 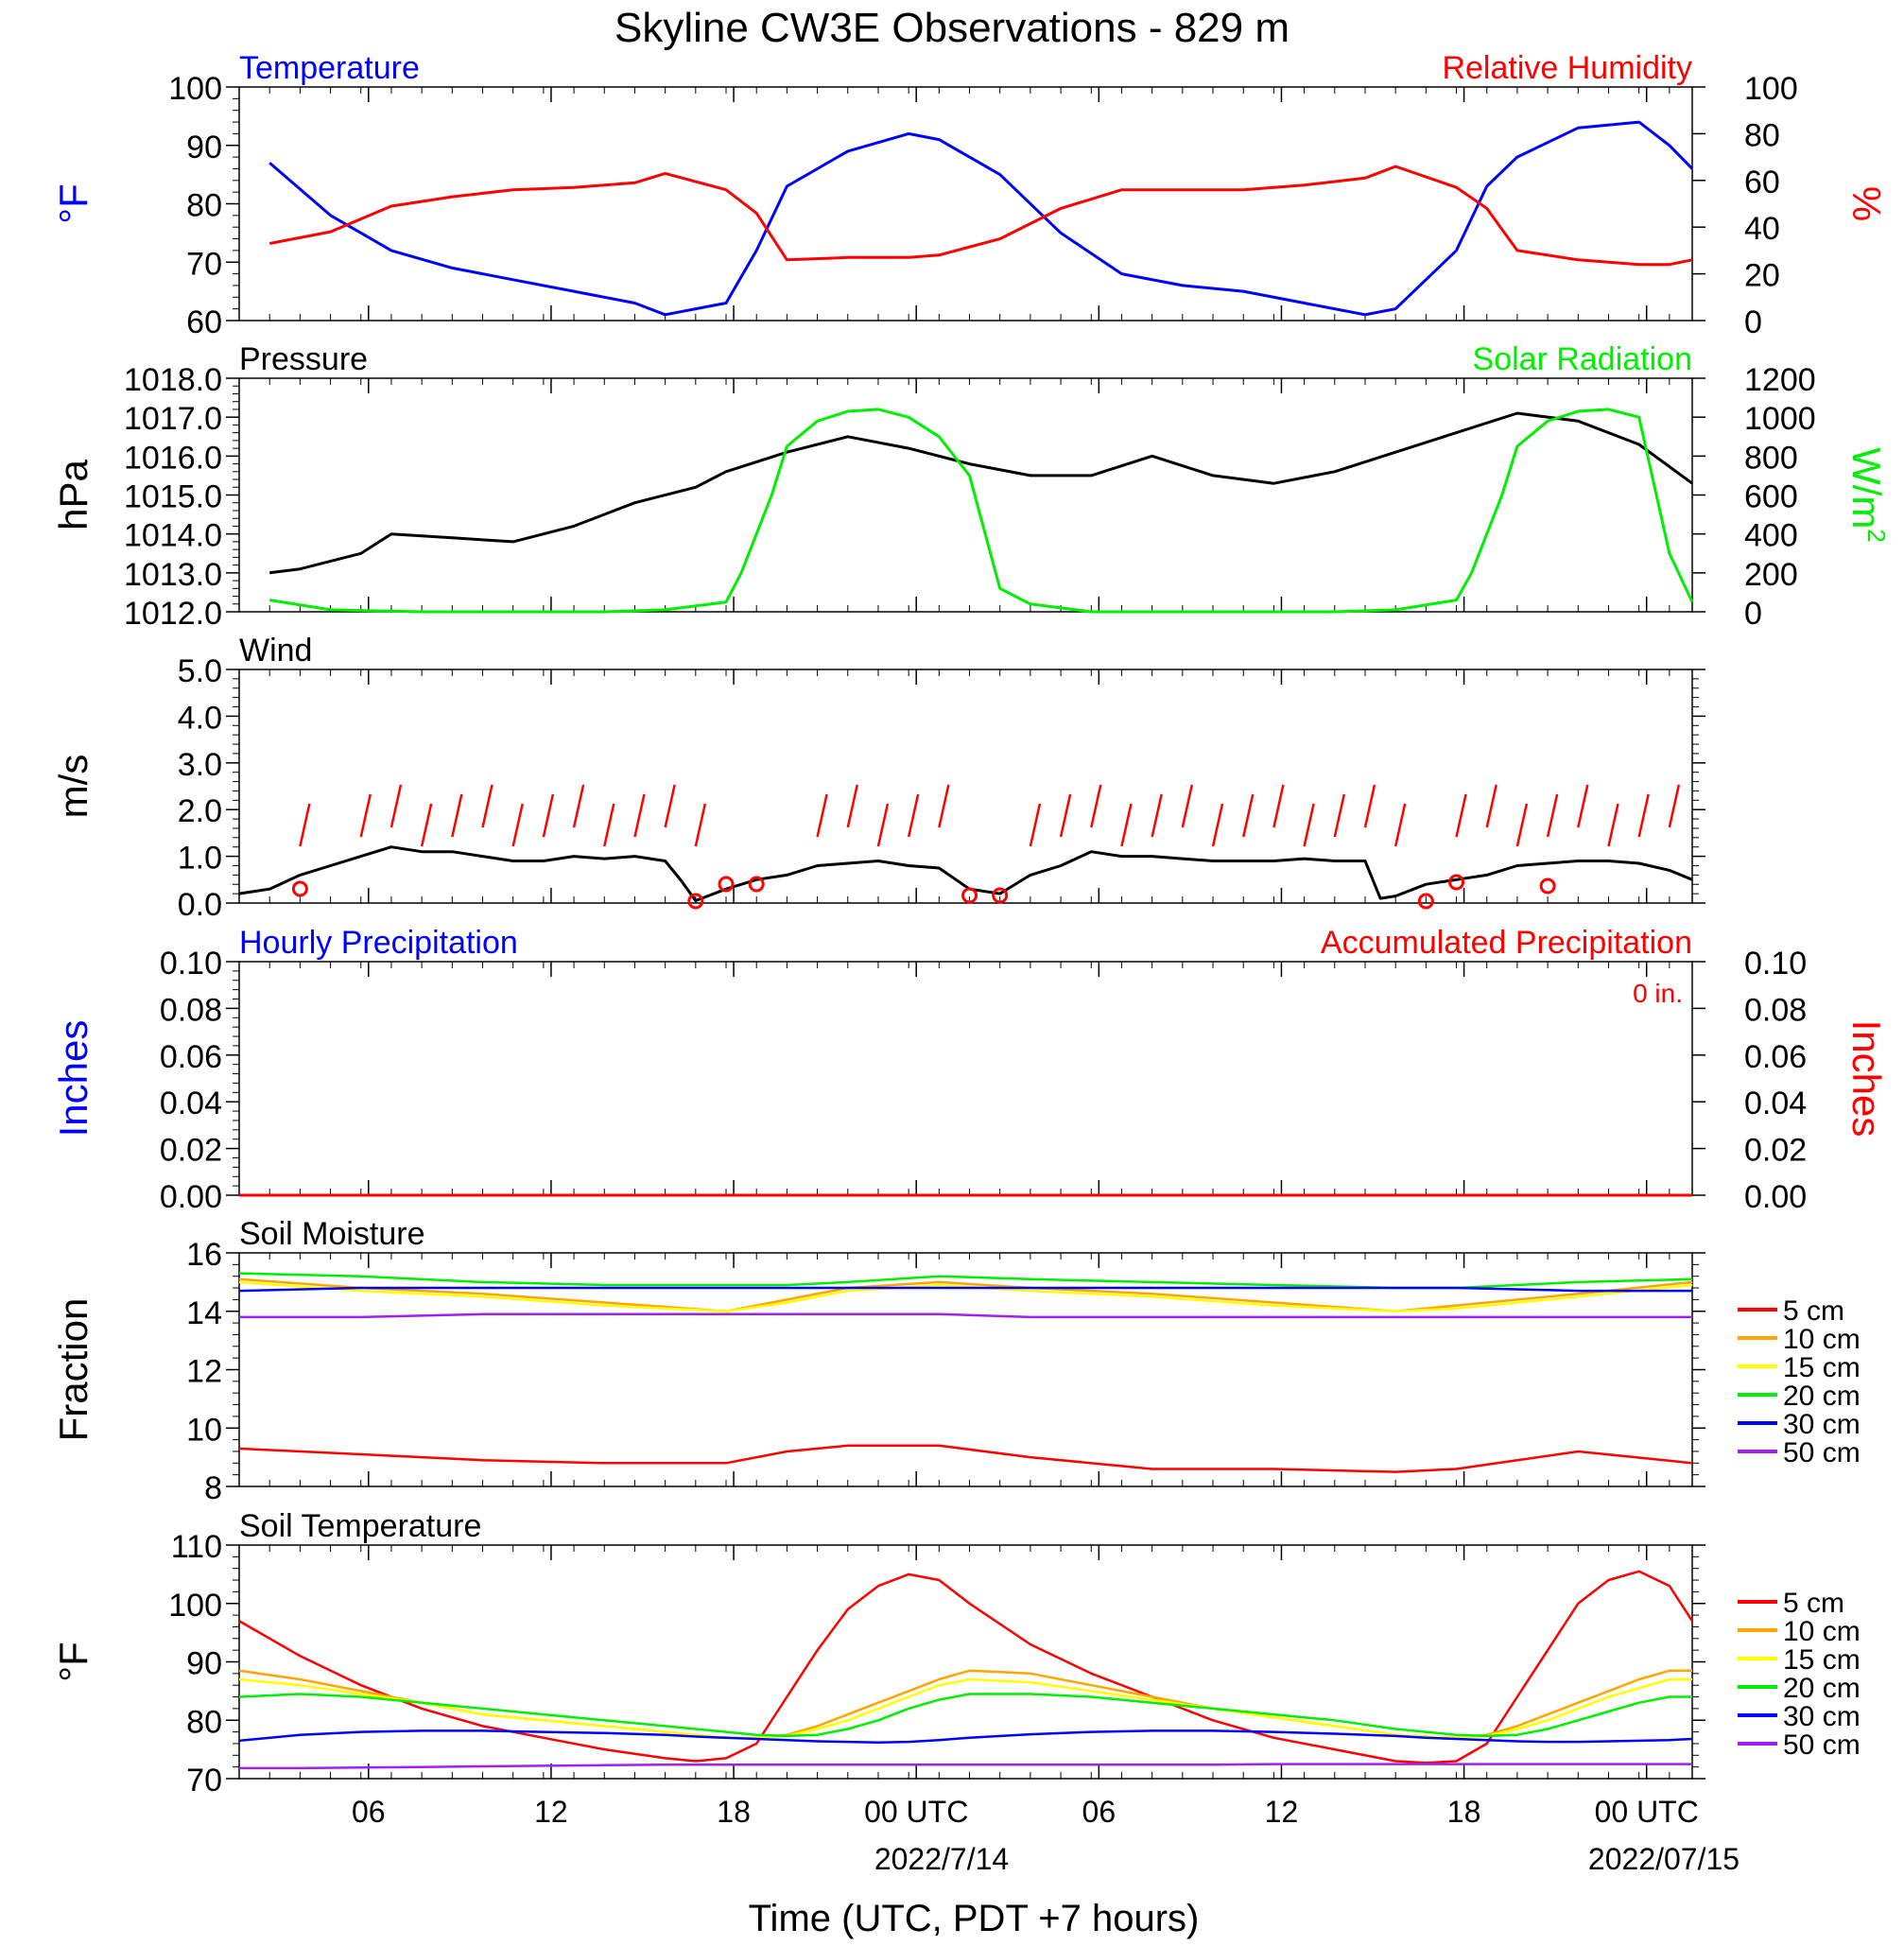 What do you see at coordinates (1771, 458) in the screenshot?
I see `y-tick-label-right: 800` at bounding box center [1771, 458].